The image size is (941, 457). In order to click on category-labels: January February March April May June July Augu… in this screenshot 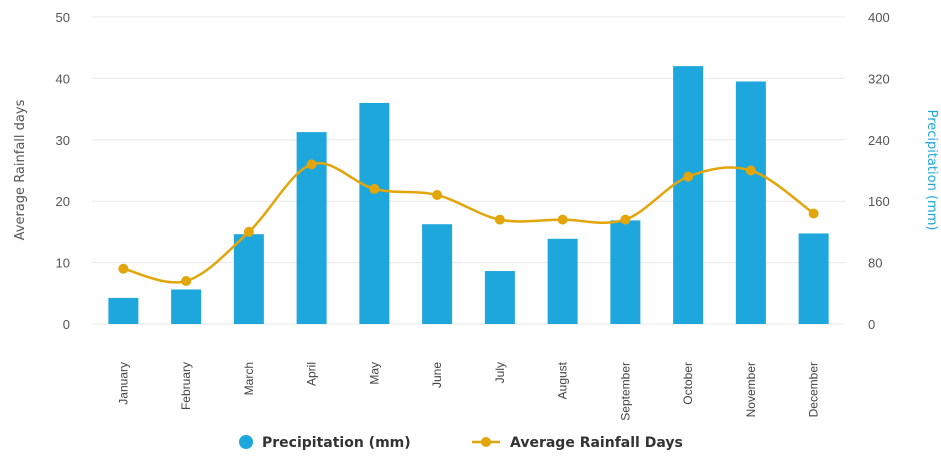, I will do `click(468, 390)`.